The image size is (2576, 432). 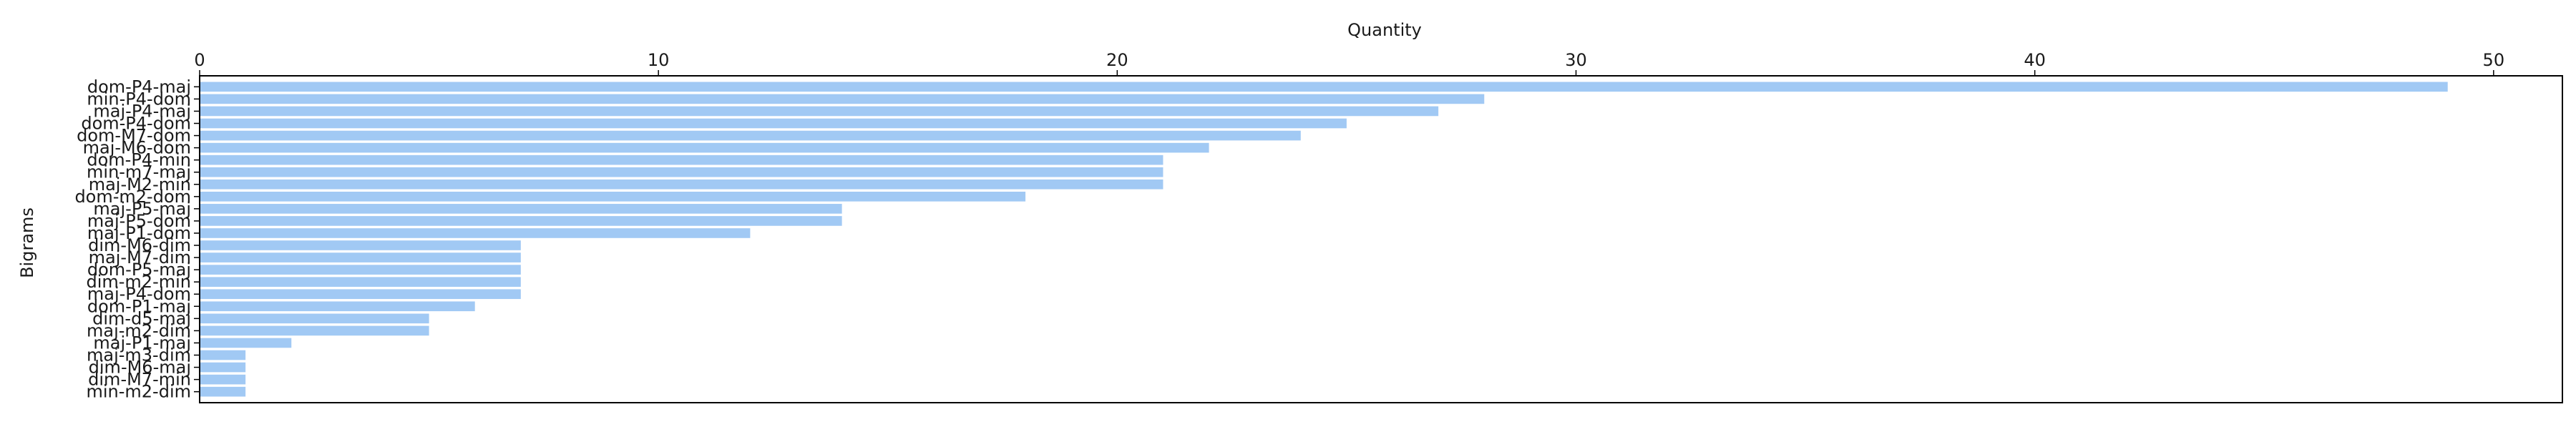 What do you see at coordinates (199, 60) in the screenshot?
I see `x-tick-label: 0` at bounding box center [199, 60].